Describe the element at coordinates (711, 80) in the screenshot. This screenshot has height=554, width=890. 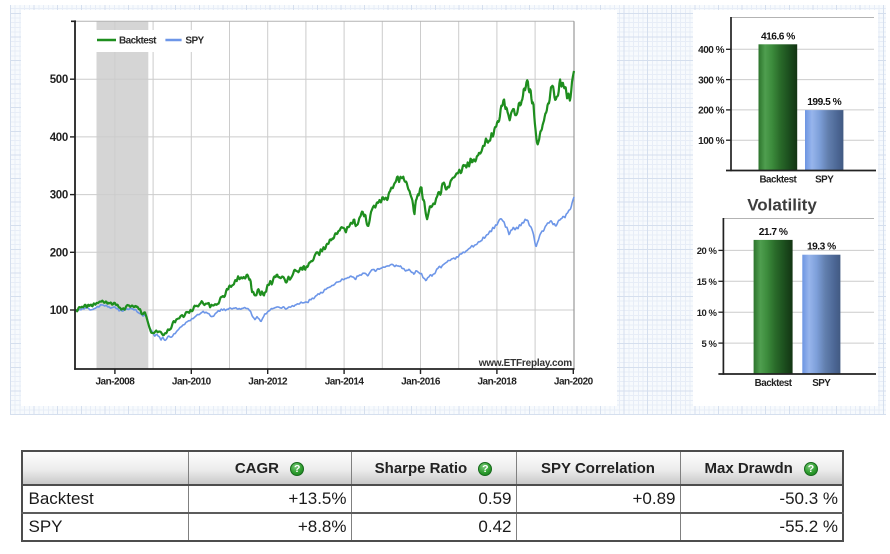
I see `svg-text: 300 %` at that location.